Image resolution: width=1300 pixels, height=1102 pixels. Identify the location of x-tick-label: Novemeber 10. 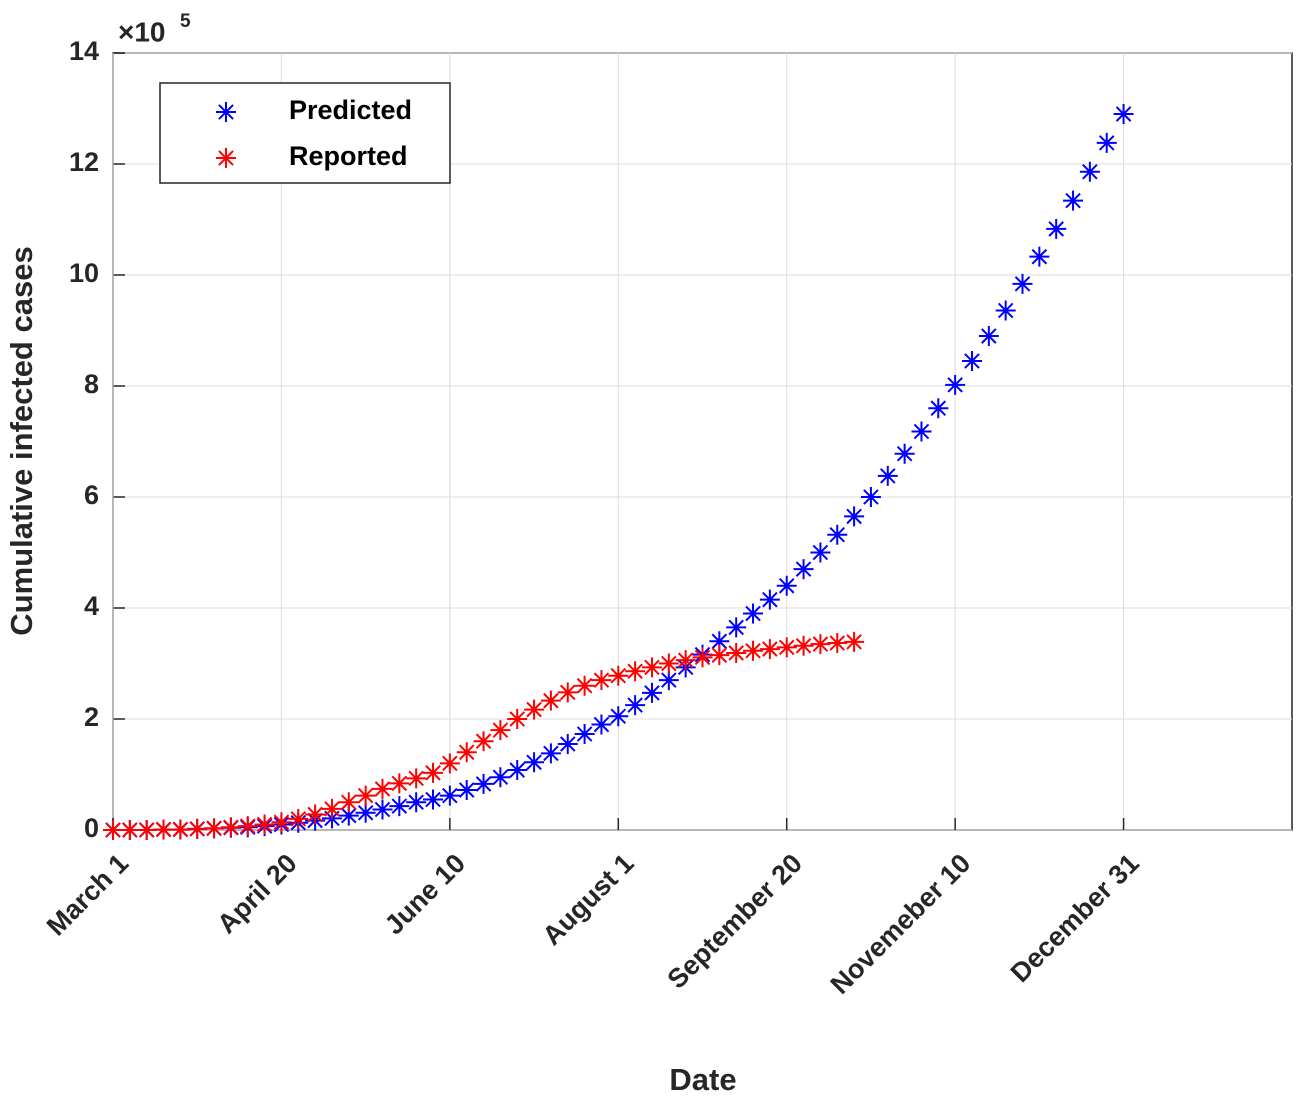
(901, 924).